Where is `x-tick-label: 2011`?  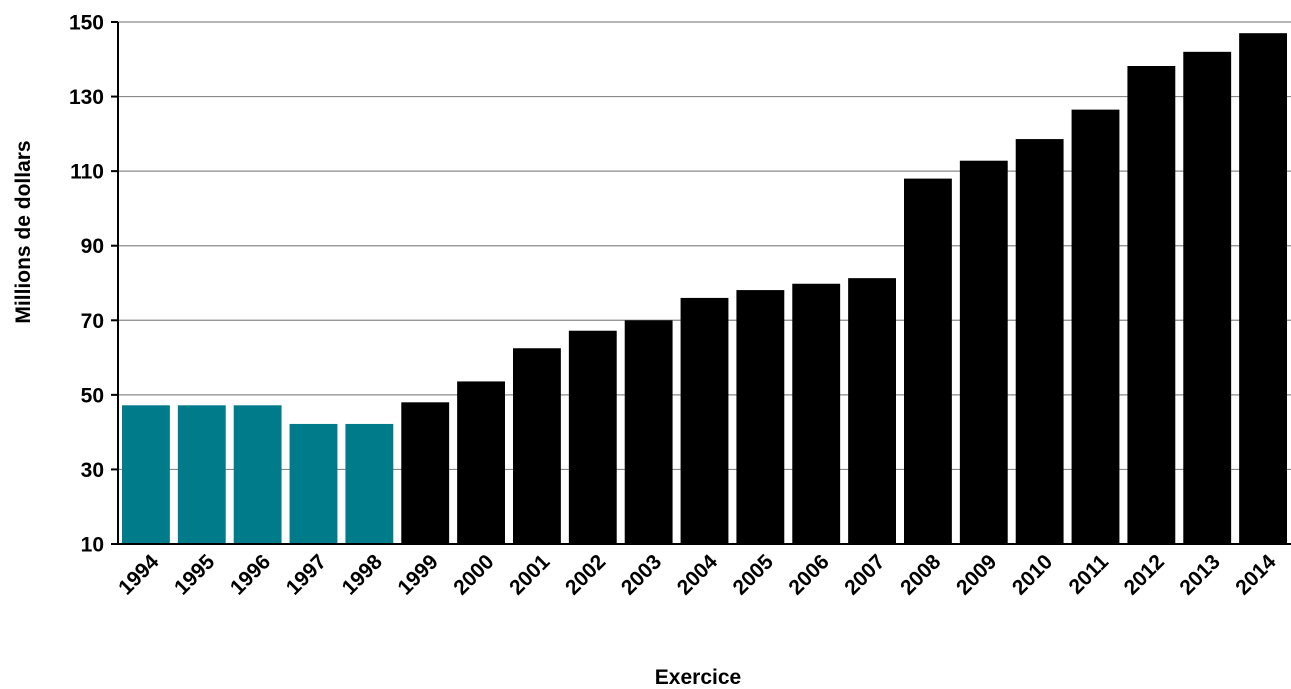 x-tick-label: 2011 is located at coordinates (1089, 574).